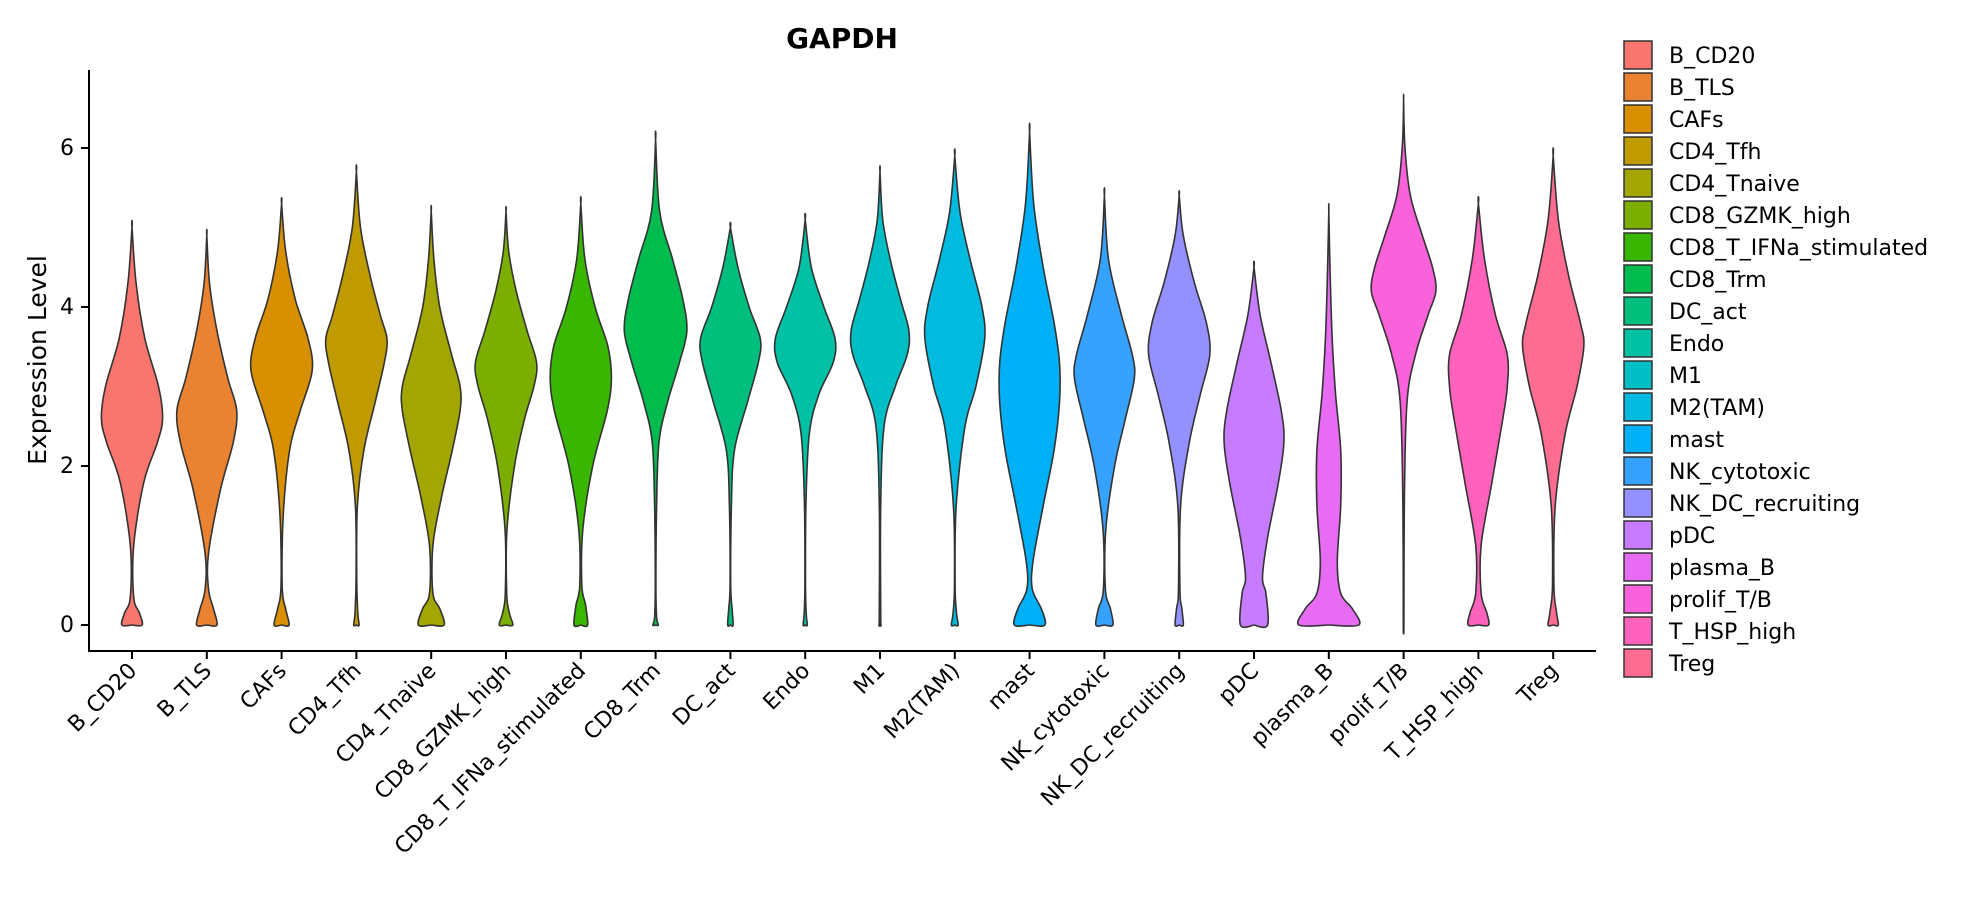 The height and width of the screenshot is (900, 1965). I want to click on x-tick-label: DC_act, so click(704, 694).